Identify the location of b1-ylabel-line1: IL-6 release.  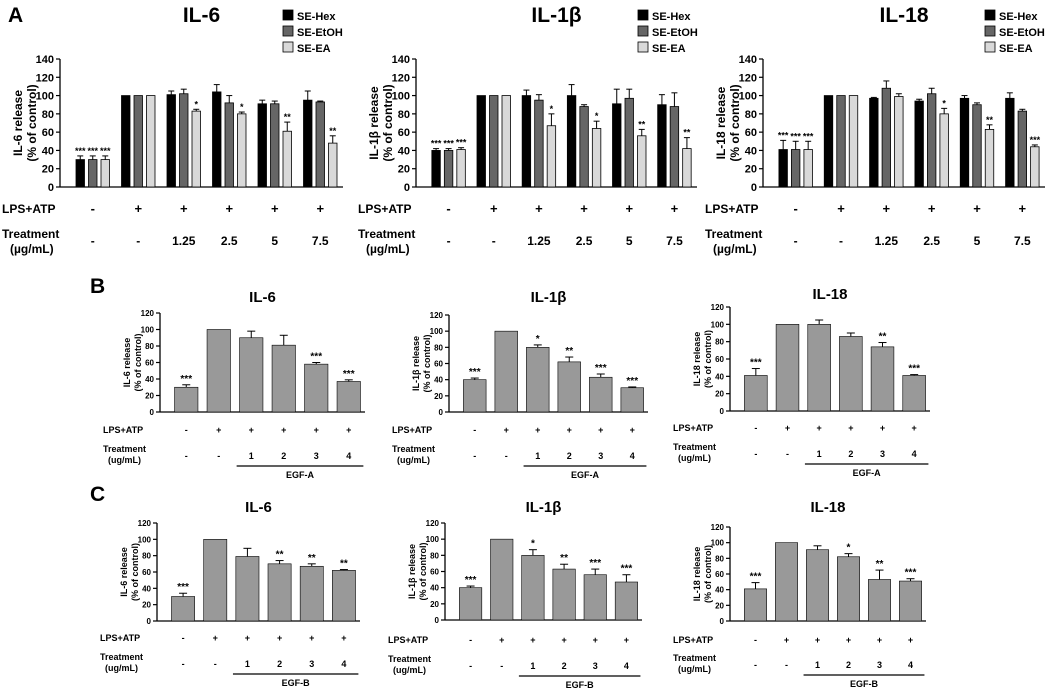
(127, 363).